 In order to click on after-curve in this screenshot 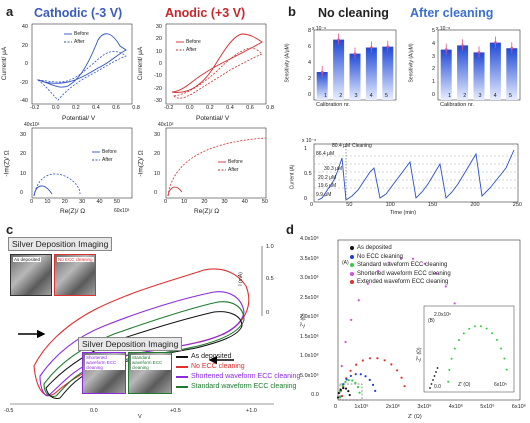, I will do `click(57, 185)`.